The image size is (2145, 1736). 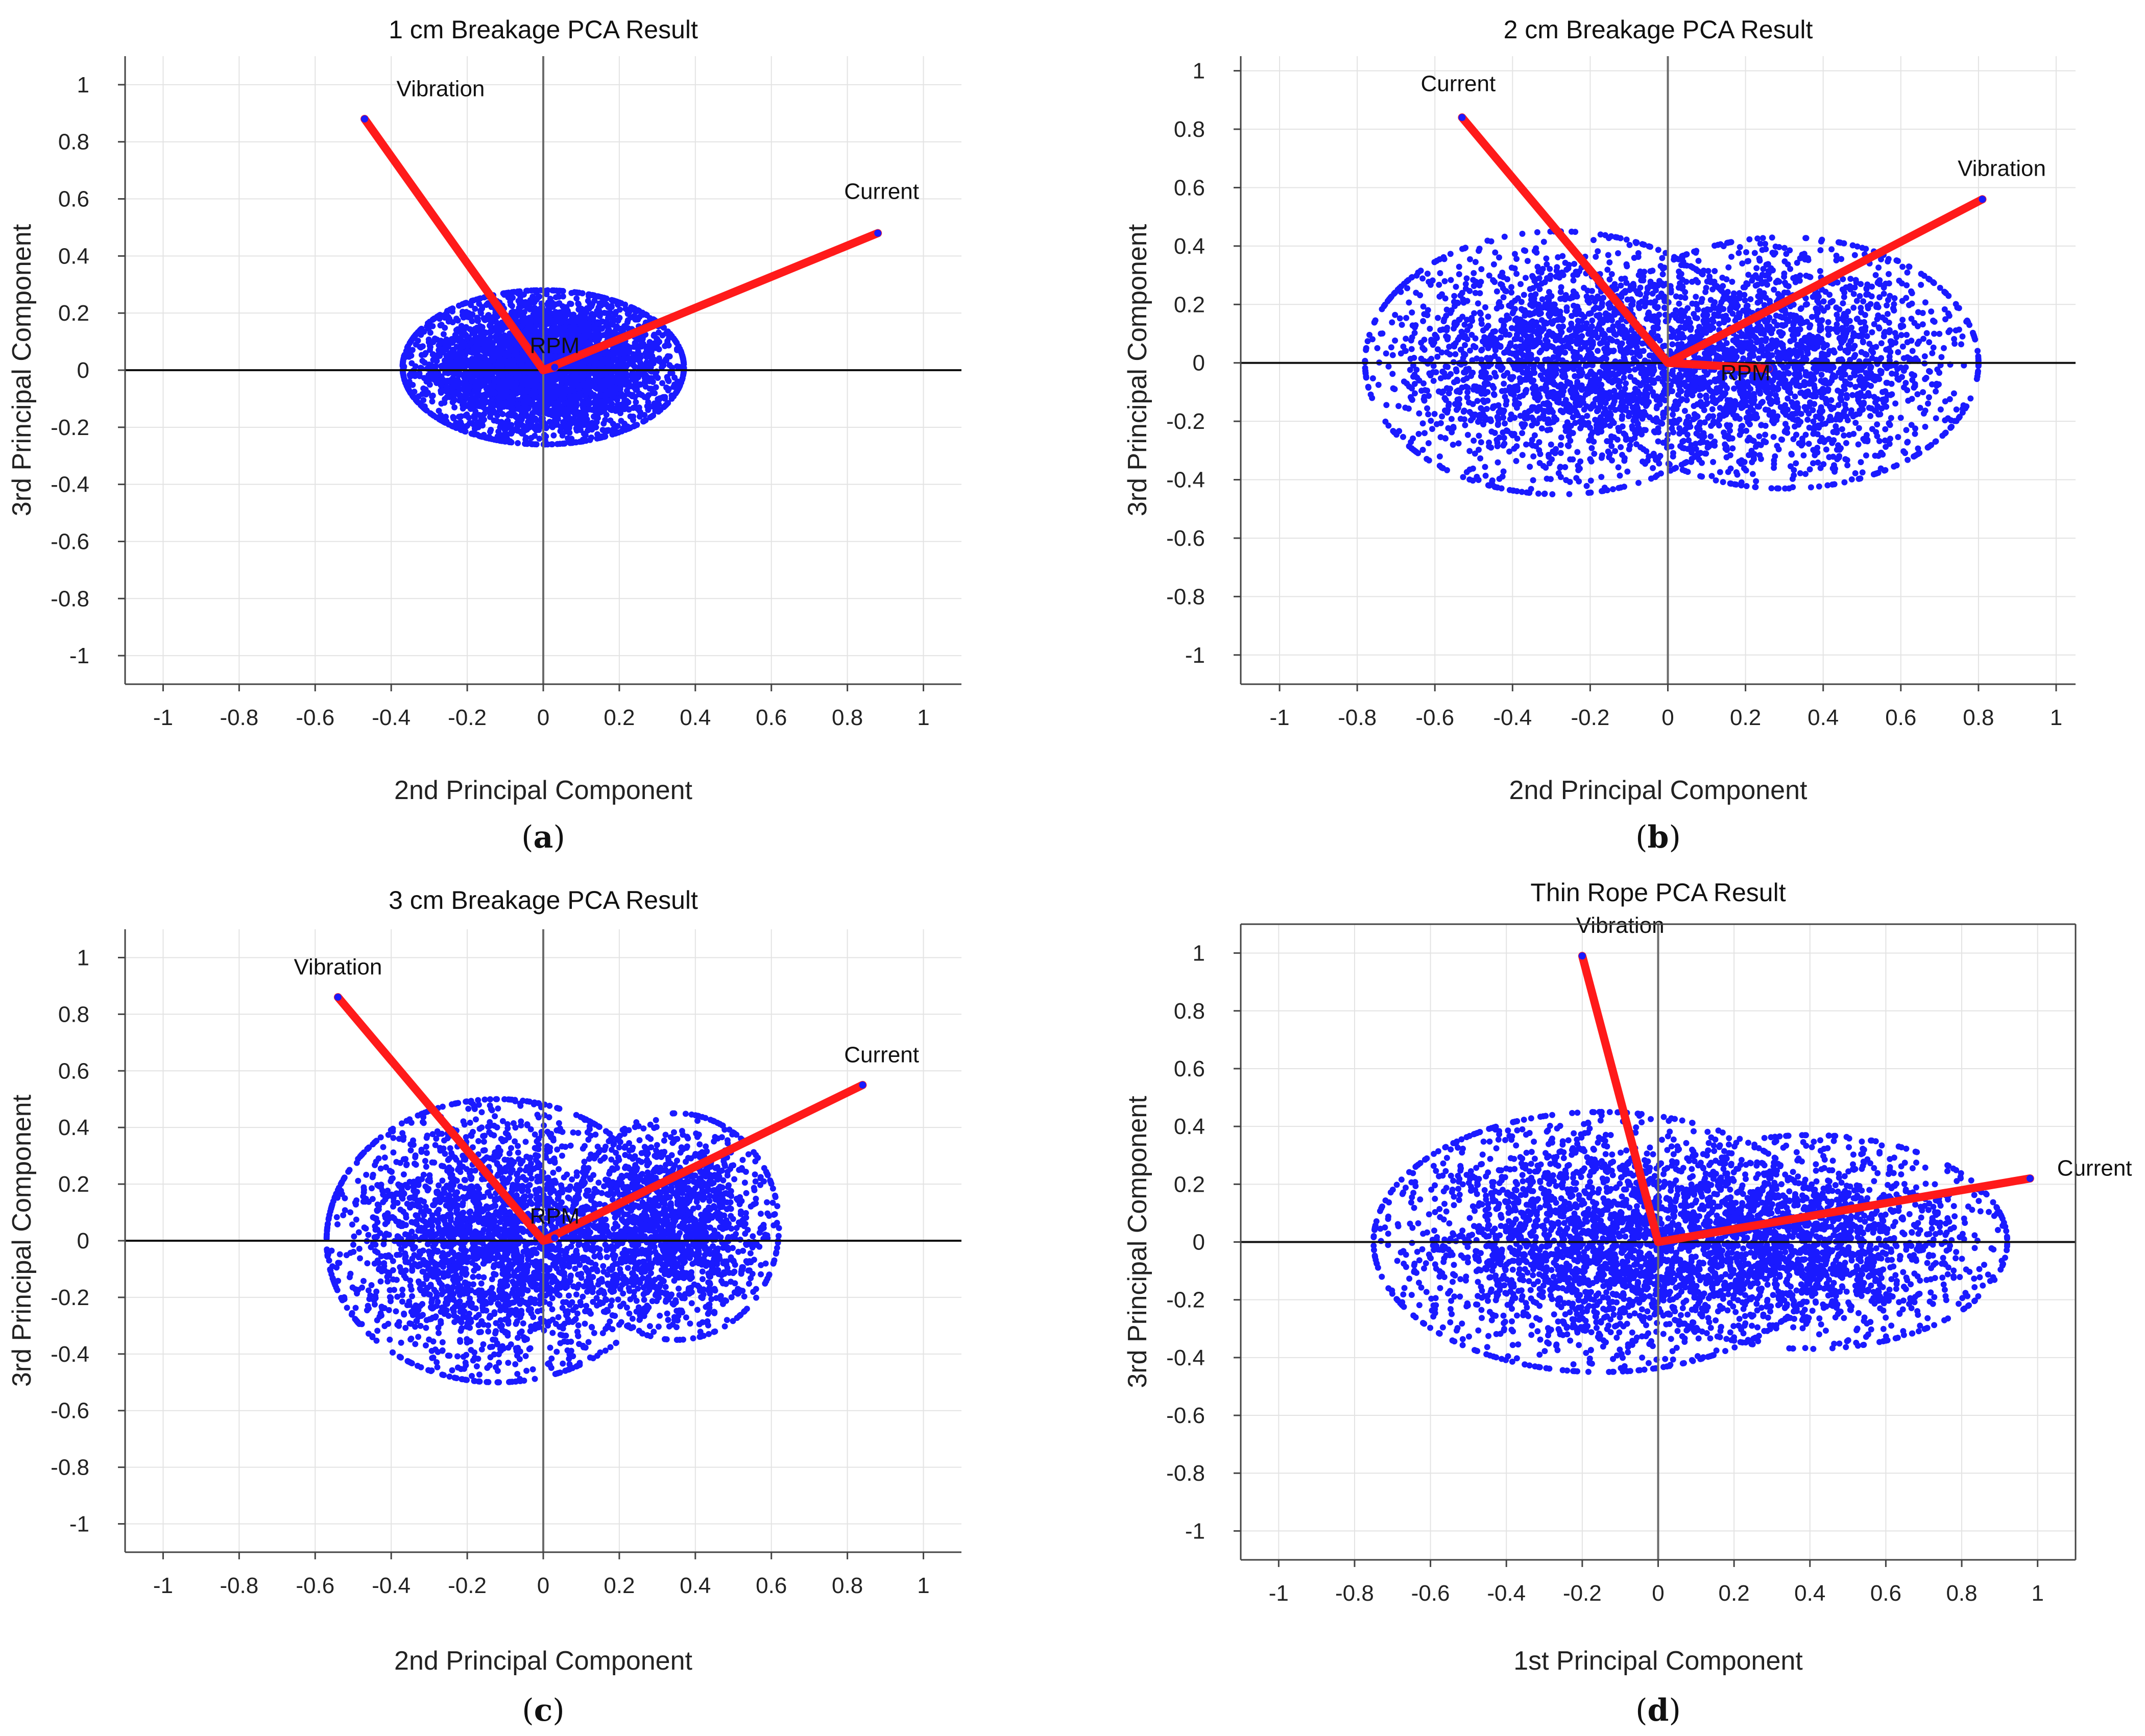 I want to click on y-tick-label: 0.6, so click(x=73, y=200).